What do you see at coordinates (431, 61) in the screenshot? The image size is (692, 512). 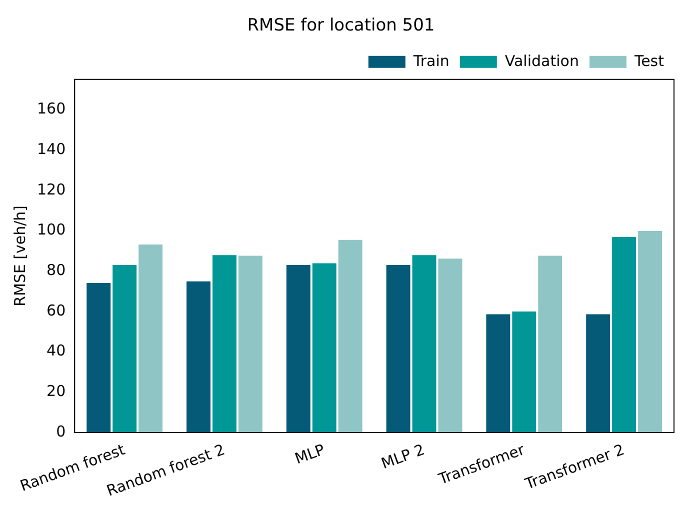 I see `legend-label: Train` at bounding box center [431, 61].